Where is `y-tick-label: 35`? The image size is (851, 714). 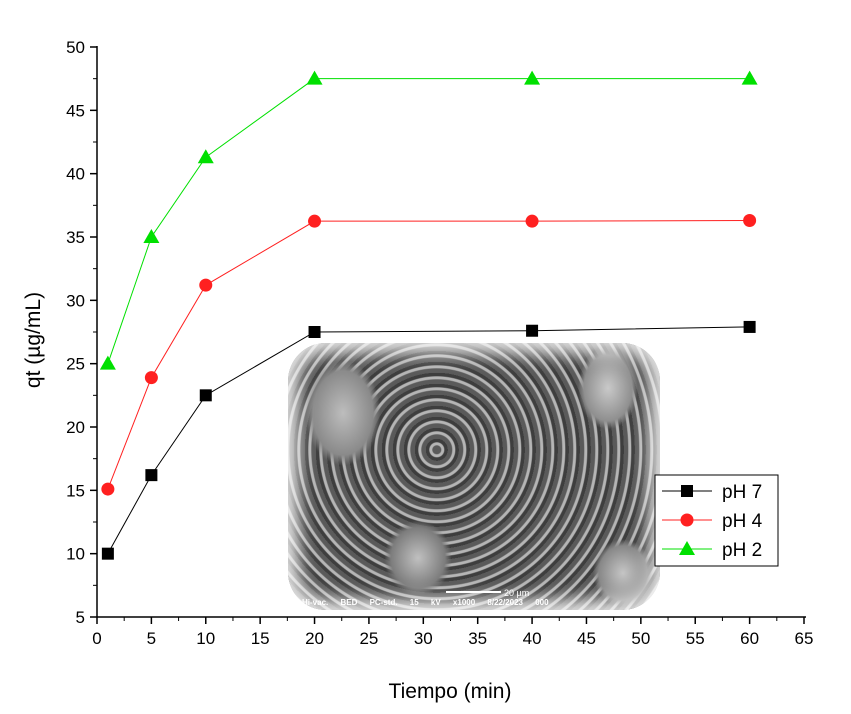 y-tick-label: 35 is located at coordinates (75, 237).